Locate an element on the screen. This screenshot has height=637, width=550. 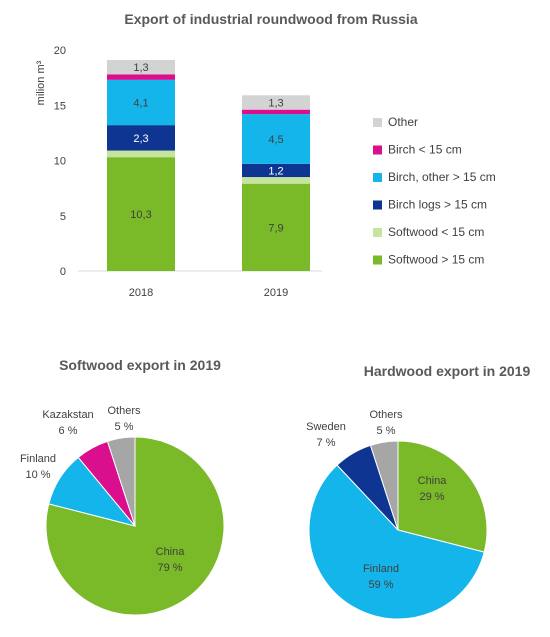
bar-series-group: 10,3 2,3 4,1 1,3 7,9 1,2 4,5 1,3 is located at coordinates (208, 165).